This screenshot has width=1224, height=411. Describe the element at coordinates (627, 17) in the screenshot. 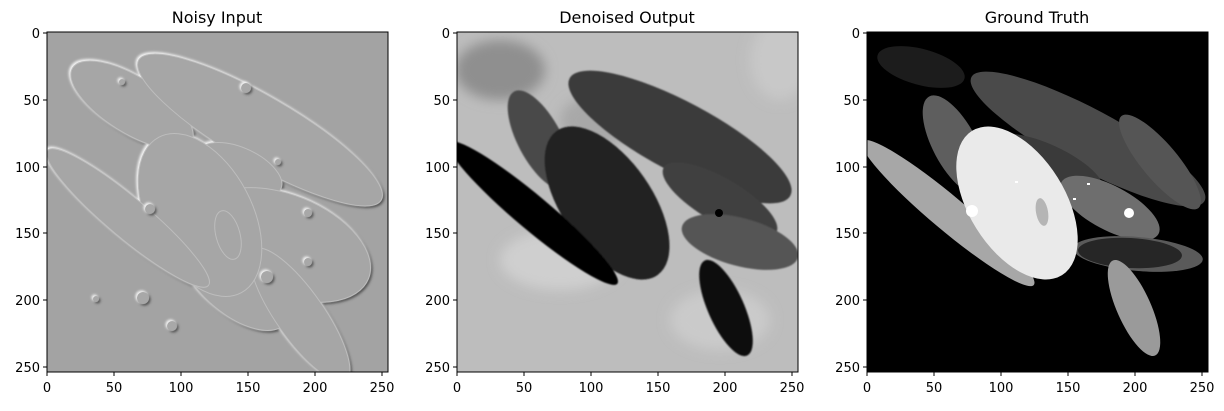

I see `panel-title: Denoised Output` at that location.